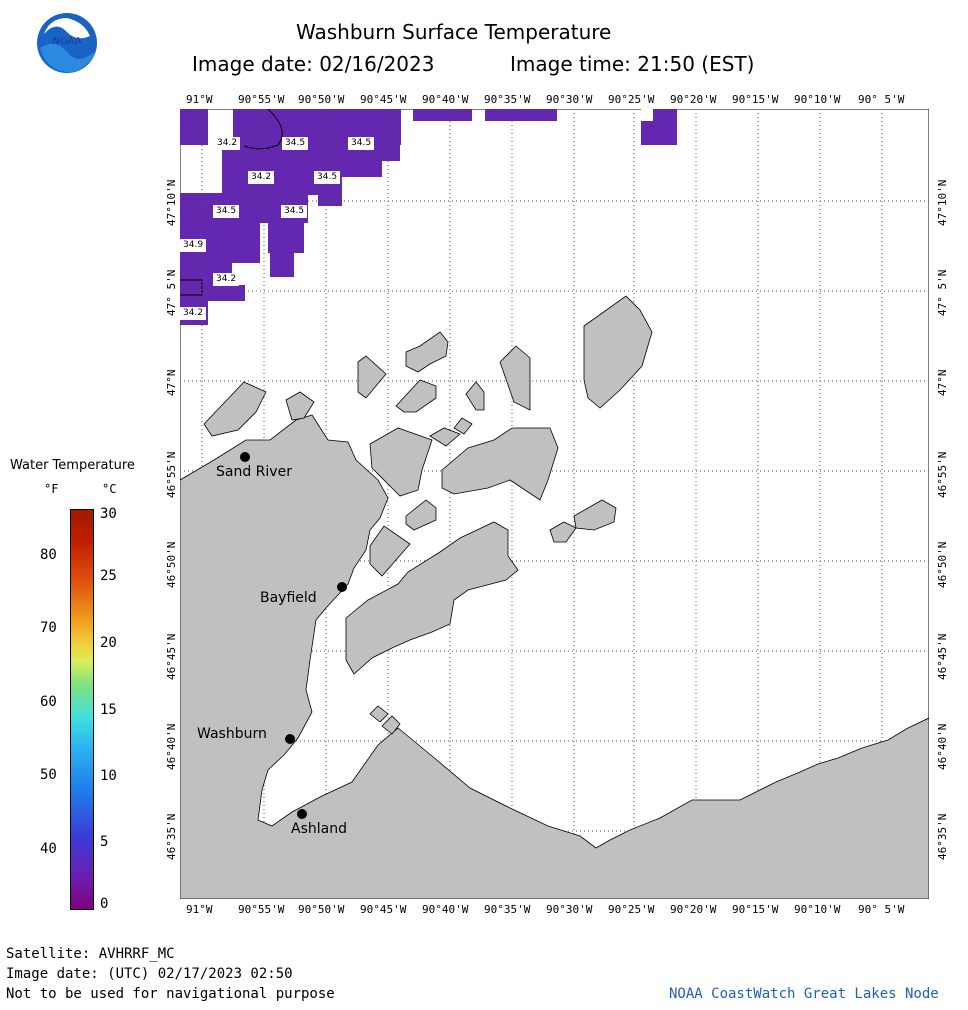 The width and height of the screenshot is (968, 1010). I want to click on sand-river-marker, so click(245, 457).